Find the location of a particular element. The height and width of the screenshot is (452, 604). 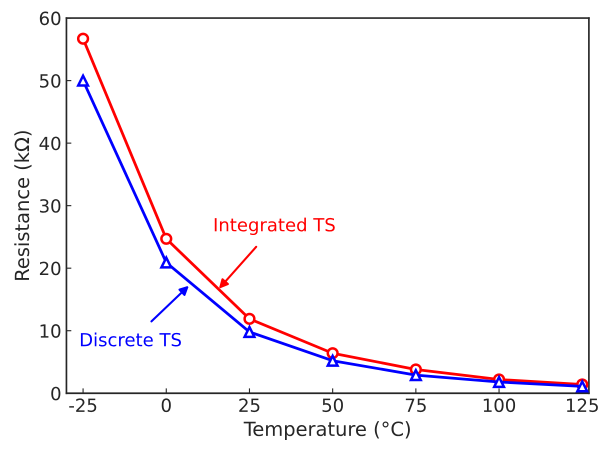

y-tick-label: 40 is located at coordinates (49, 143).